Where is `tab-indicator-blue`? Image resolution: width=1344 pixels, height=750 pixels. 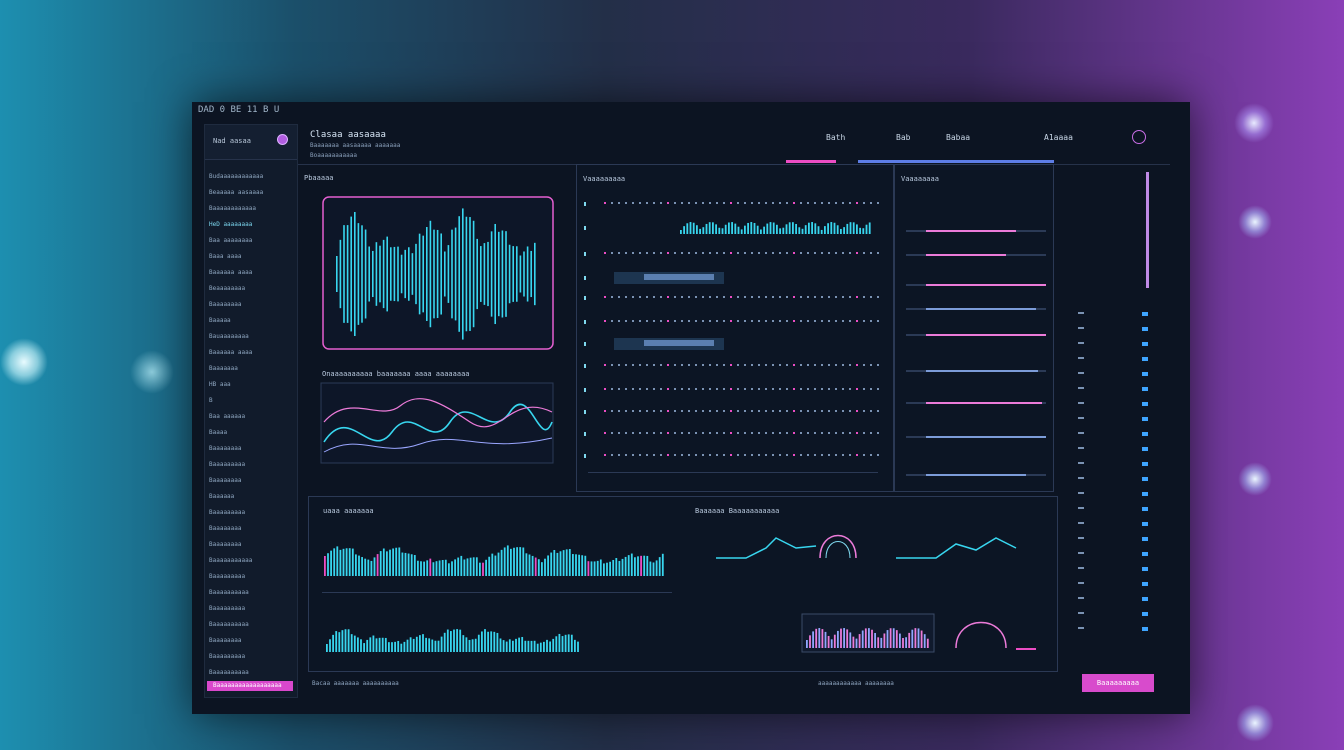
tab-indicator-blue is located at coordinates (956, 161).